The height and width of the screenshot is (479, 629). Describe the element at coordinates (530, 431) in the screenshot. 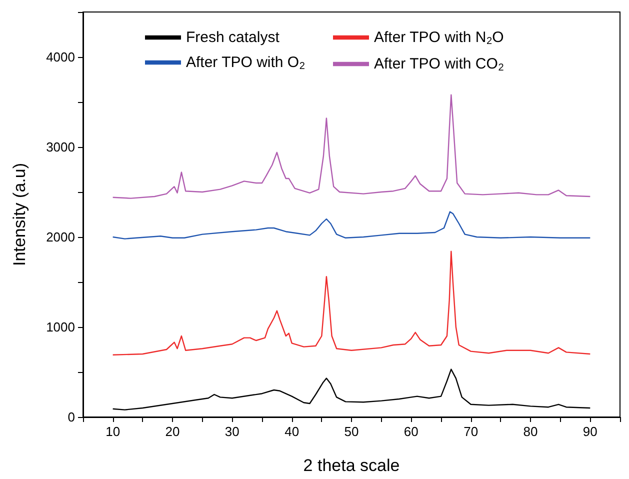

I see `x-tick-label: 80` at that location.